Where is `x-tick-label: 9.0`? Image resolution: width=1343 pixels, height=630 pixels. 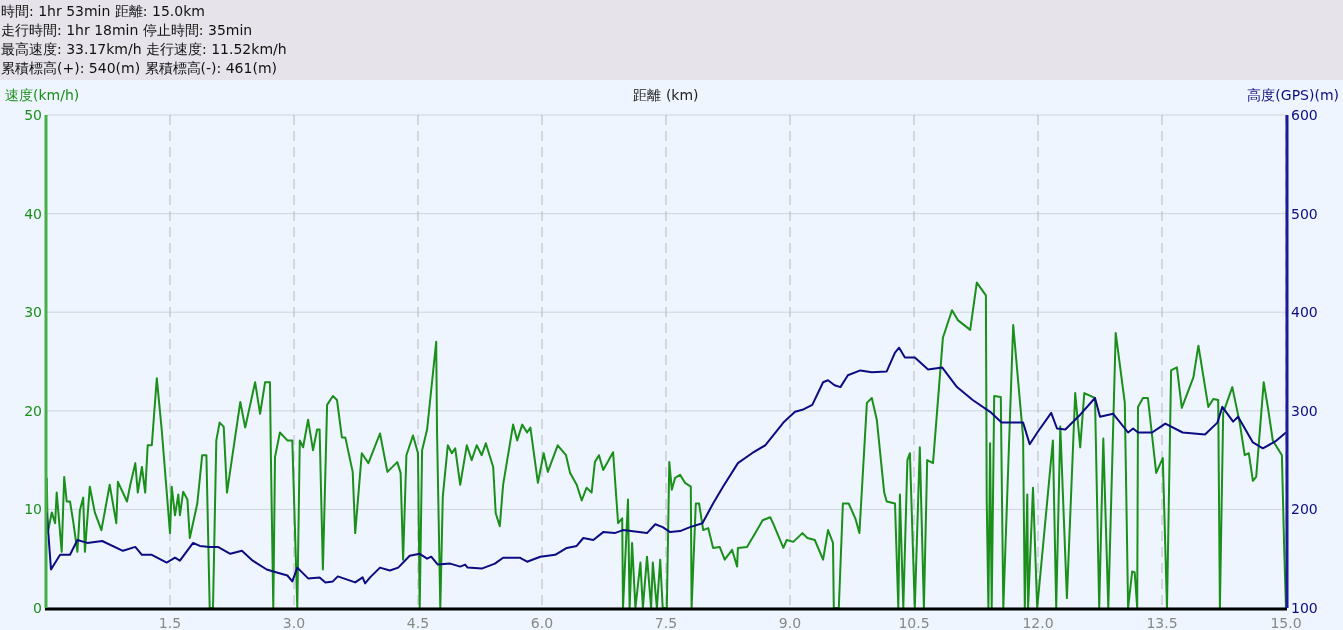
x-tick-label: 9.0 is located at coordinates (790, 622).